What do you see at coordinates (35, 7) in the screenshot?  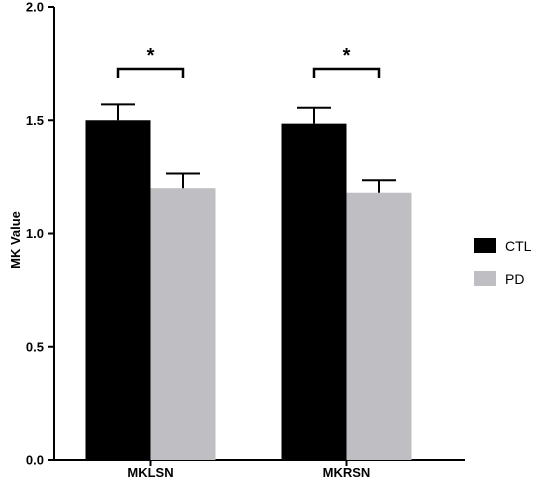 I see `y-tick-label: 2.0` at bounding box center [35, 7].